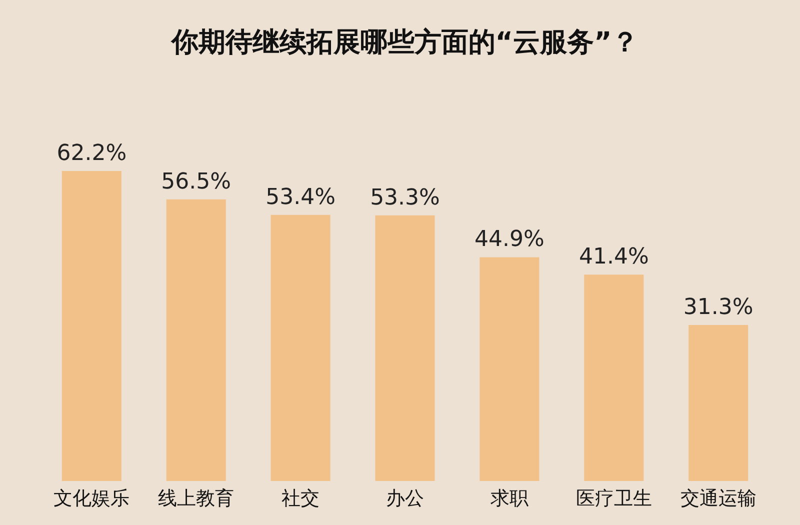  I want to click on data-label: 41.4%, so click(613, 257).